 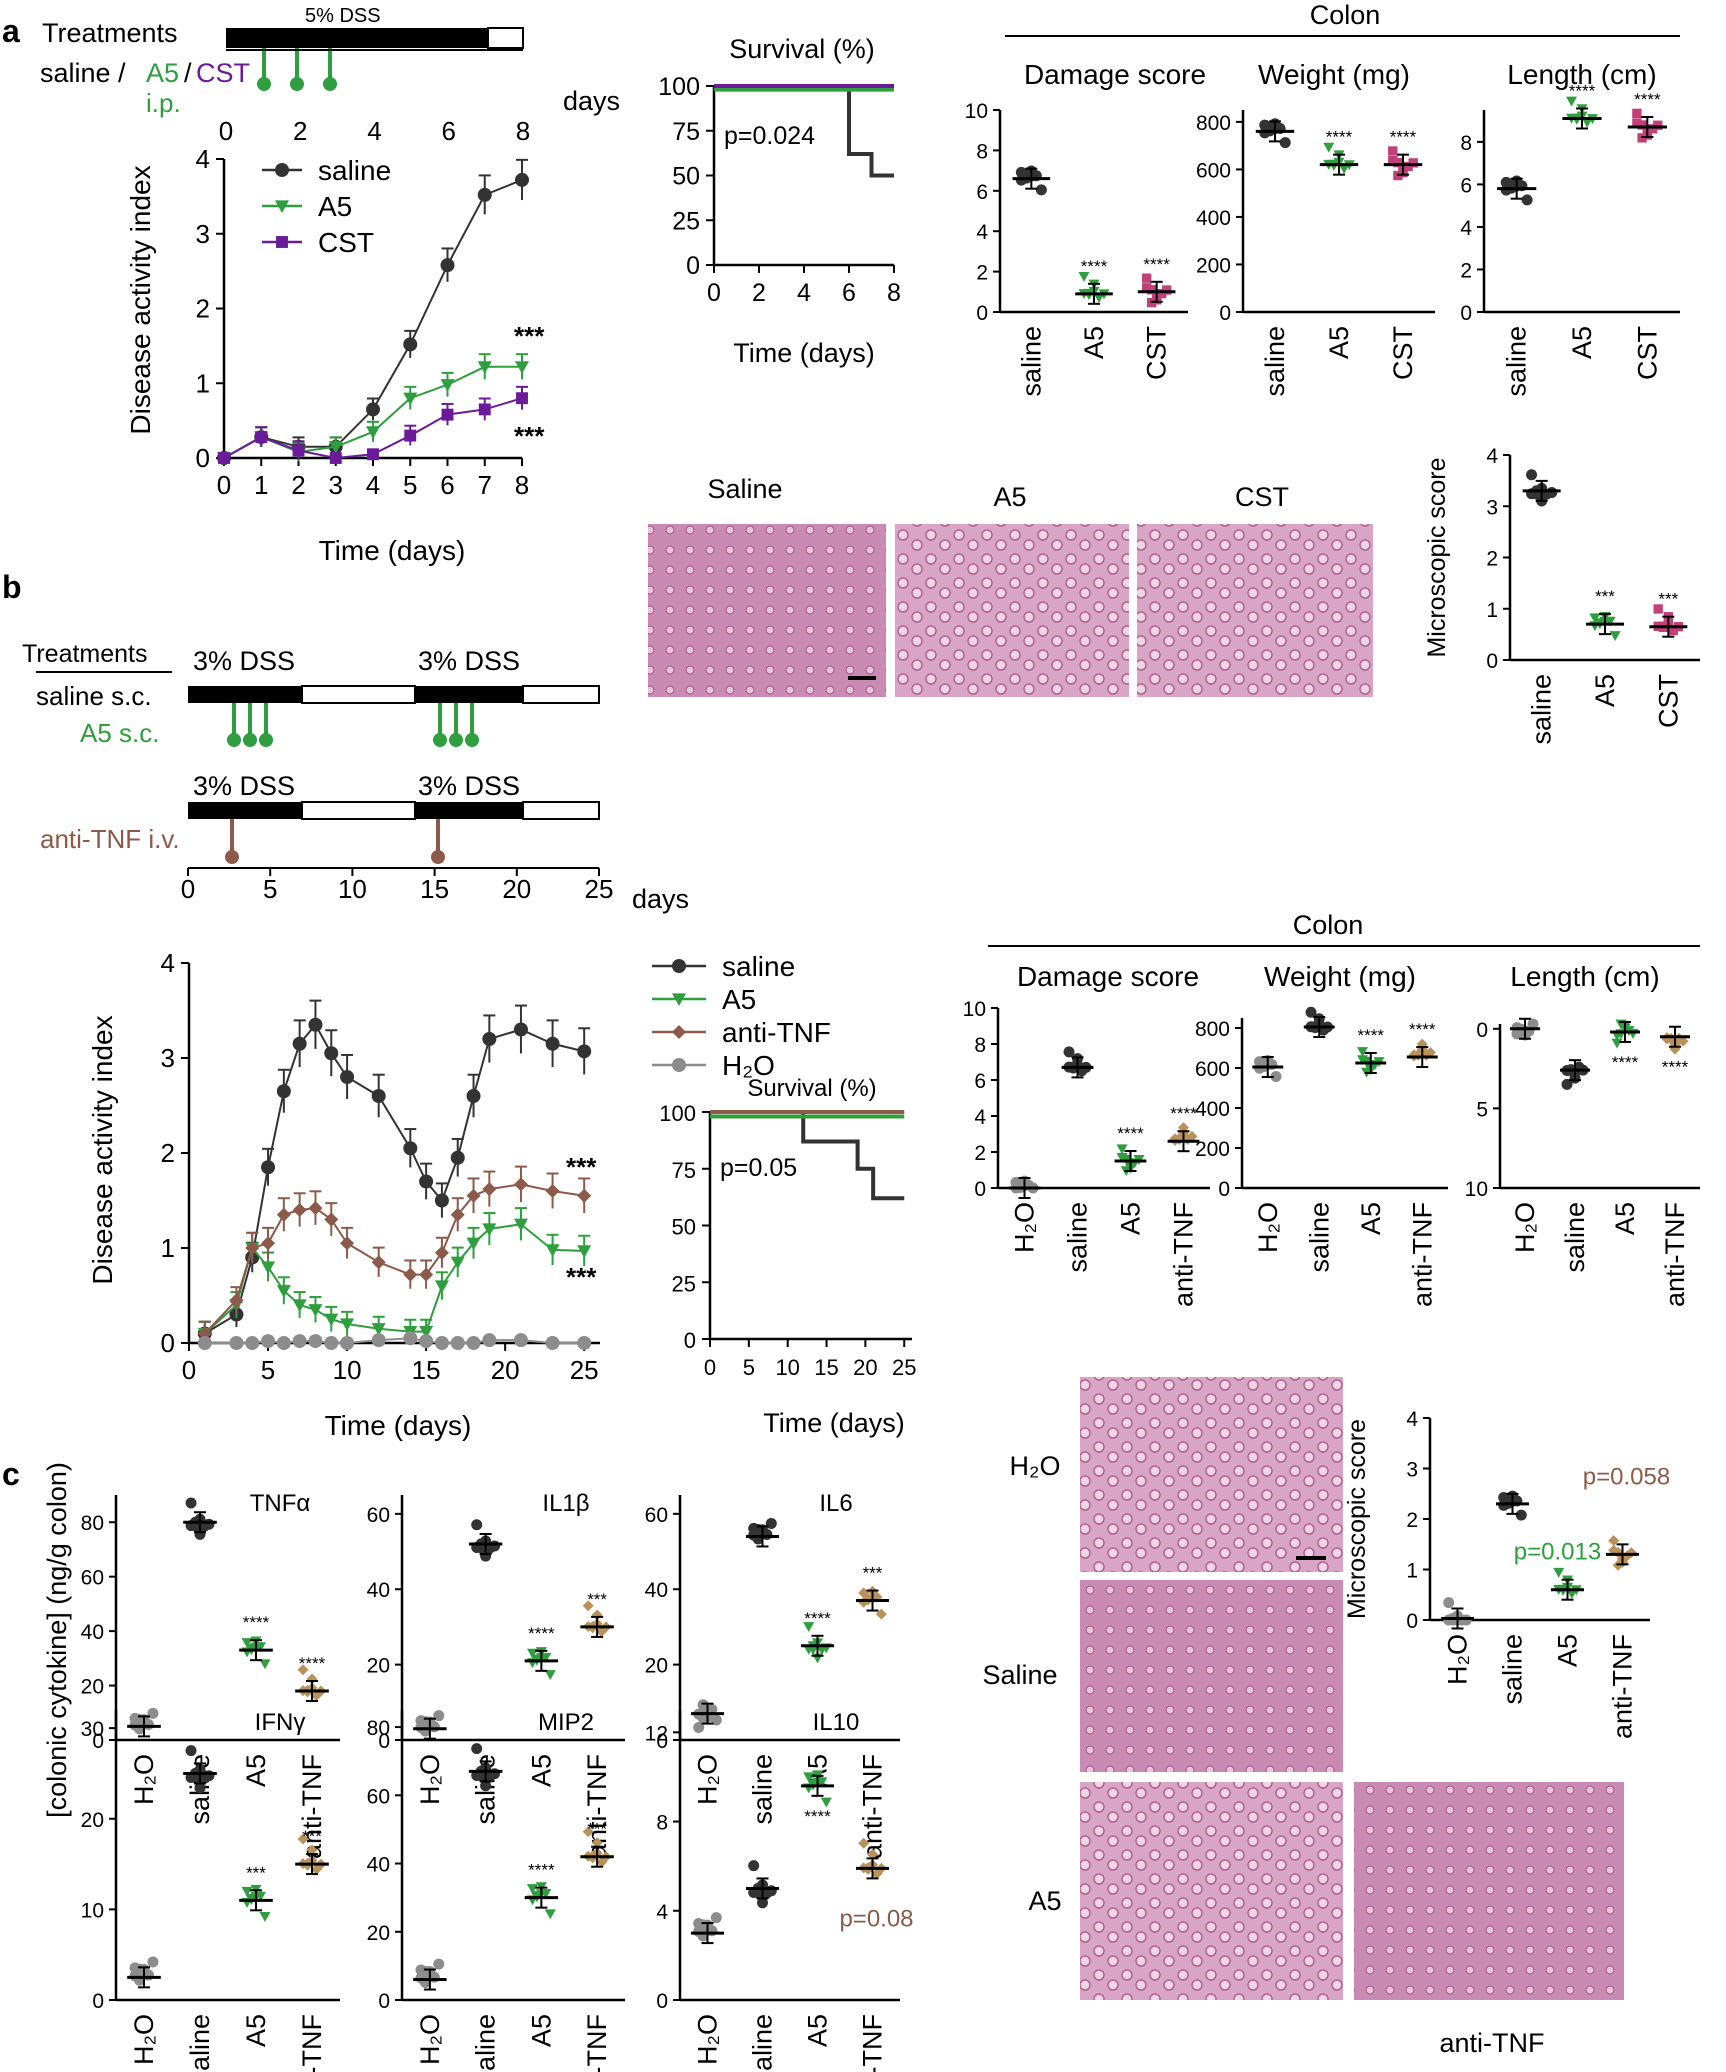 I want to click on y-tick-label: 1, so click(x=203, y=383).